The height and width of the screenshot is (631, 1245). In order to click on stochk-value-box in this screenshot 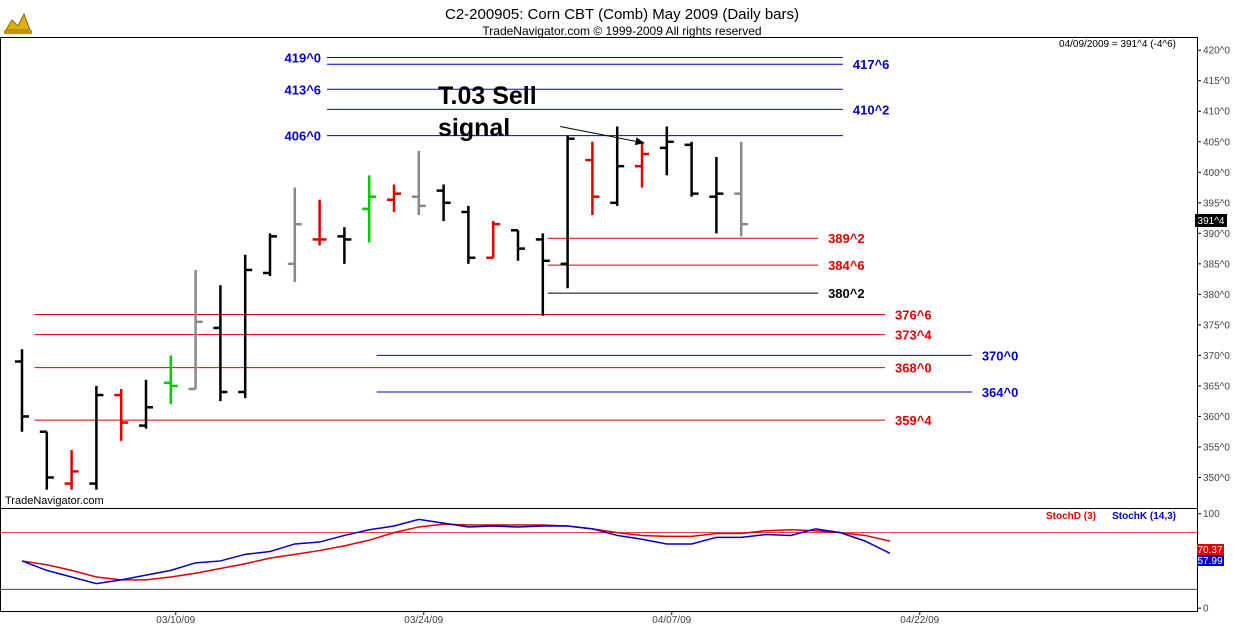, I will do `click(1210, 560)`.